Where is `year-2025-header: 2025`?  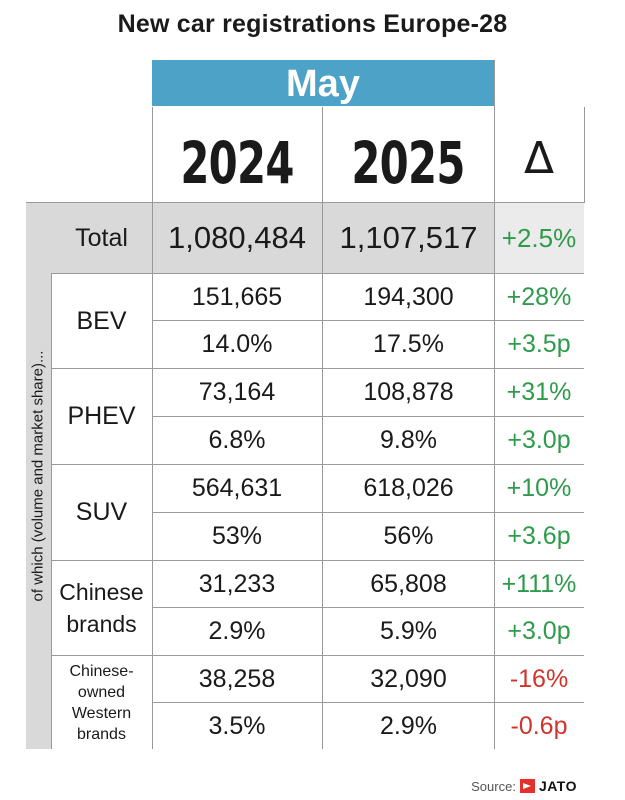 year-2025-header: 2025 is located at coordinates (408, 163).